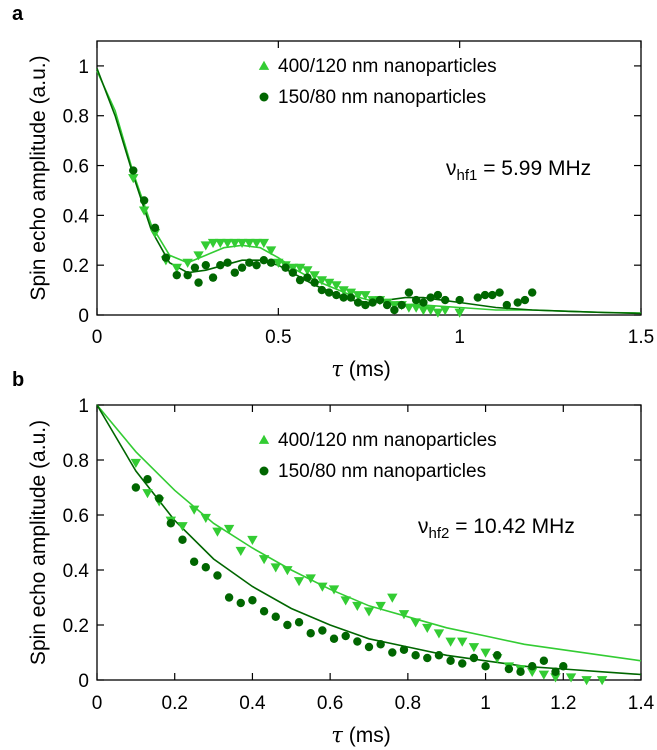  I want to click on x-tick-label: 0.6, so click(330, 703).